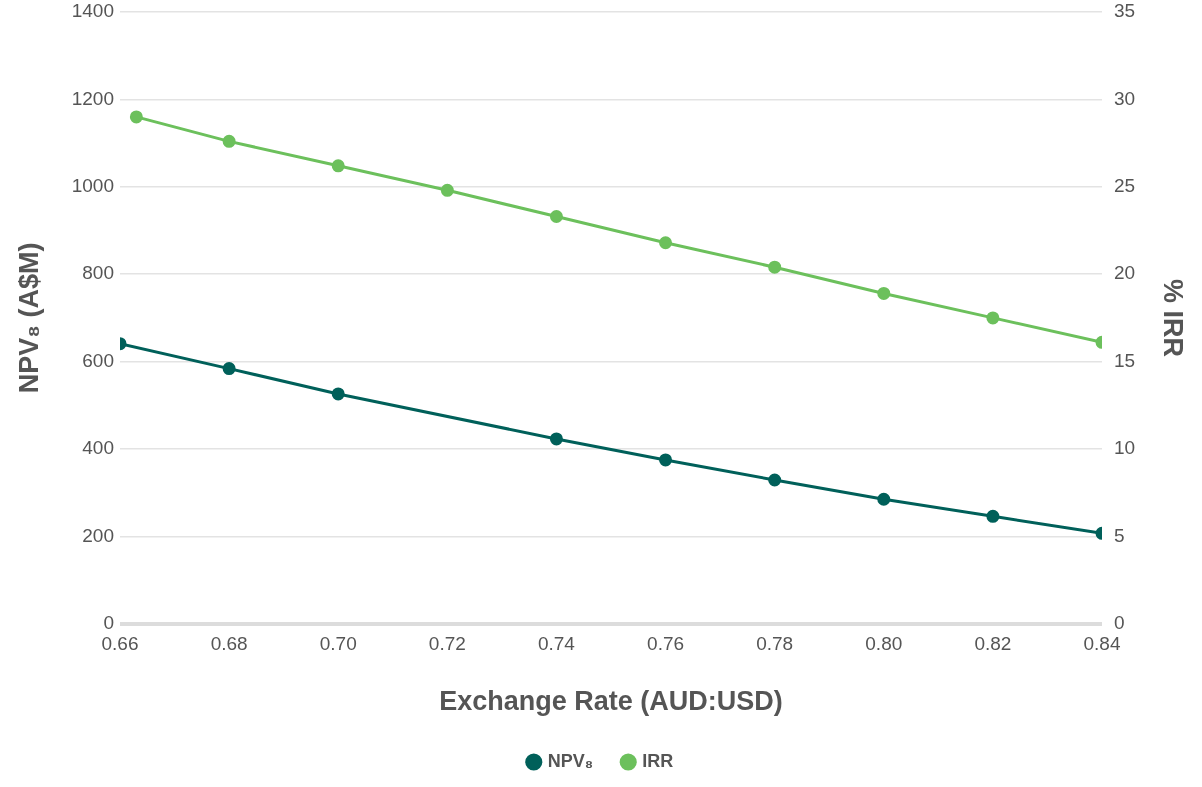 The height and width of the screenshot is (787, 1202). What do you see at coordinates (28, 318) in the screenshot?
I see `y-axis-title: NPV₈ (A$M)` at bounding box center [28, 318].